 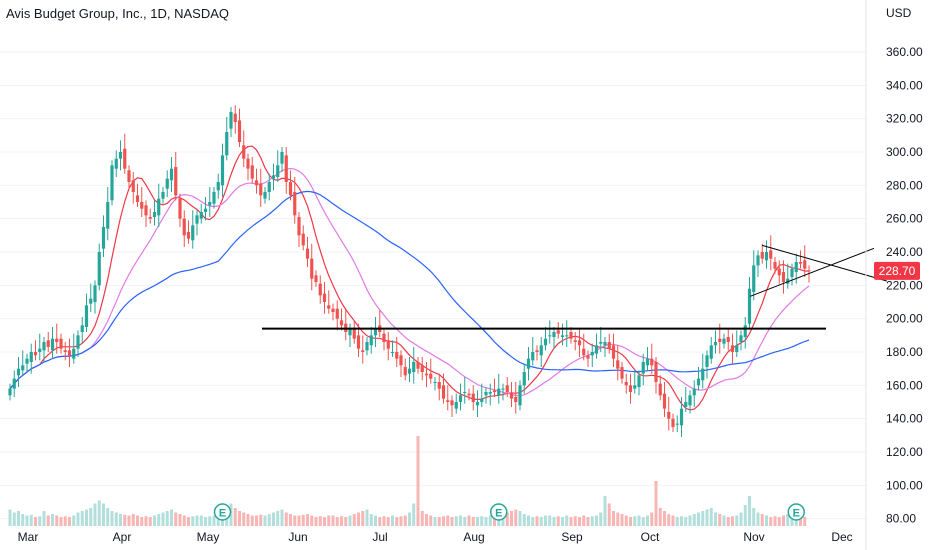 I want to click on earnings-marker-circle, so click(x=222, y=512).